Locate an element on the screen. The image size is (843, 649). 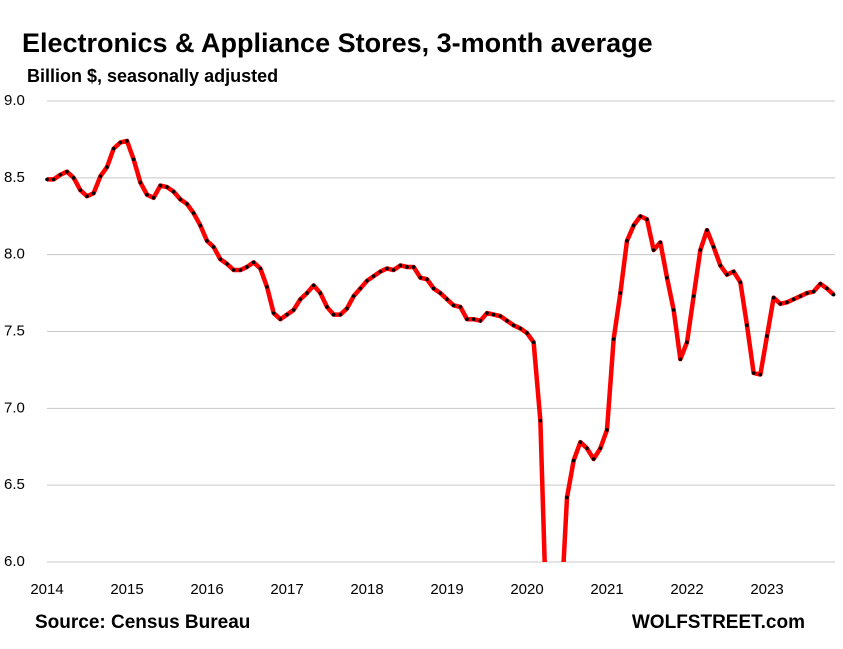
y-tick-label: 7.0 is located at coordinates (14, 407).